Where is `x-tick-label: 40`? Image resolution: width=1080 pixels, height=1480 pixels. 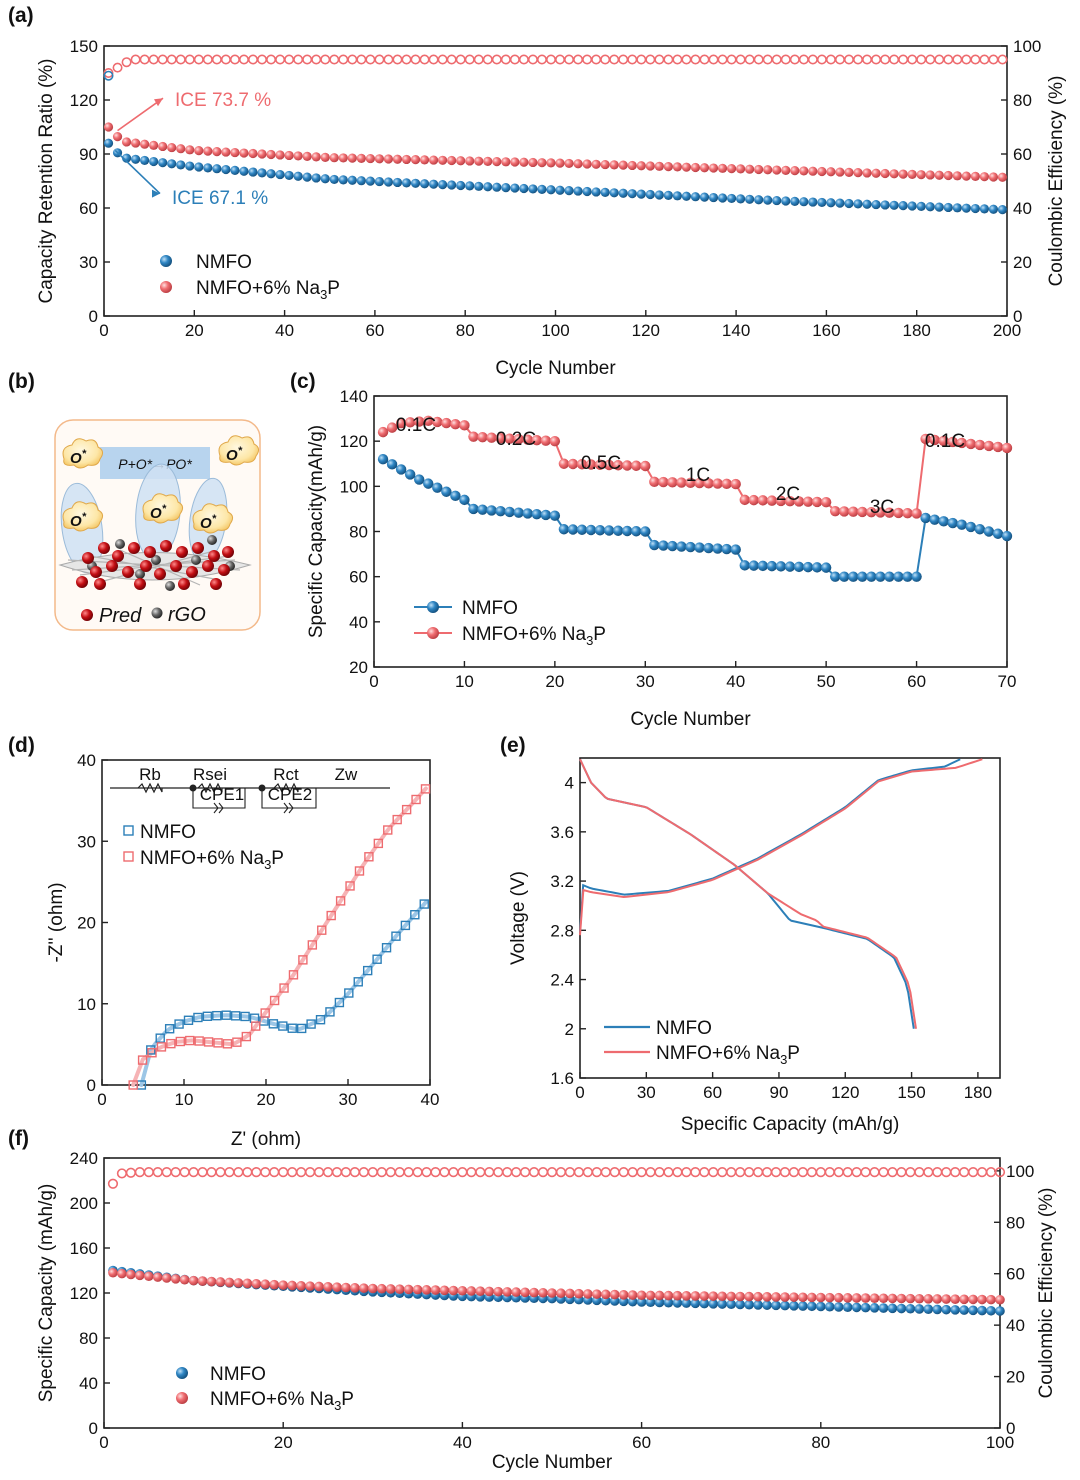 x-tick-label: 40 is located at coordinates (284, 330).